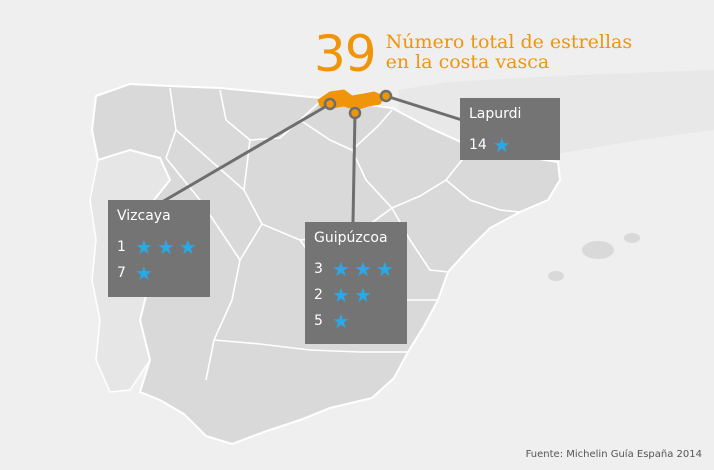 This screenshot has width=714, height=470. I want to click on location-markers, so click(358, 104).